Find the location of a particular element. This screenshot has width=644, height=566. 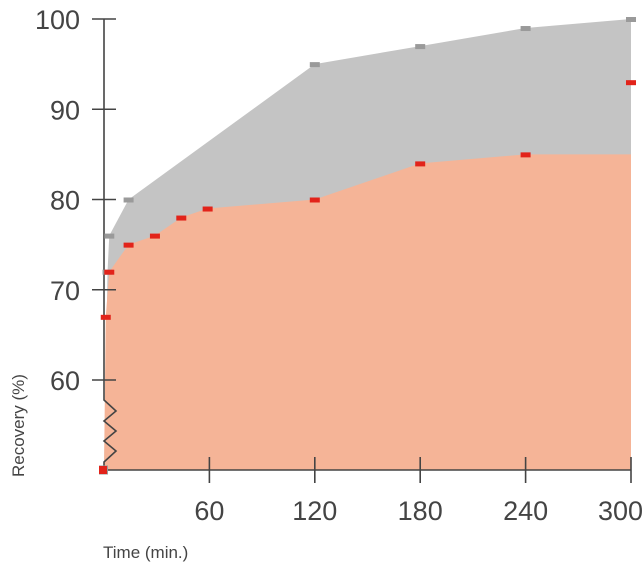

y-axis-title: Recovery (%) is located at coordinates (18, 425).